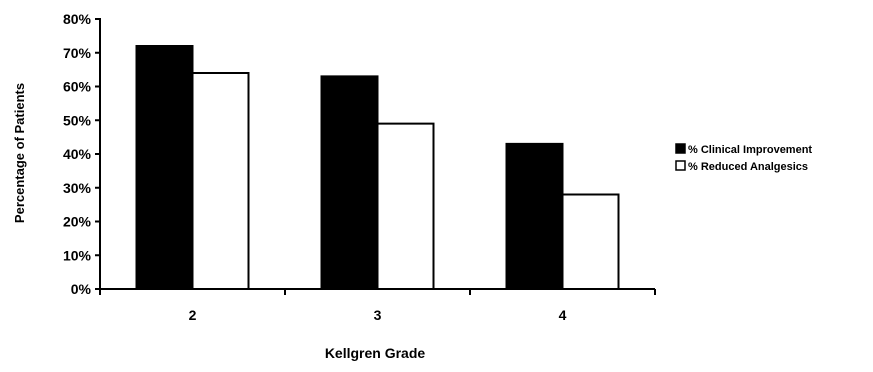 The width and height of the screenshot is (873, 372). What do you see at coordinates (375, 353) in the screenshot?
I see `x-axis-label: Kellgren Grade` at bounding box center [375, 353].